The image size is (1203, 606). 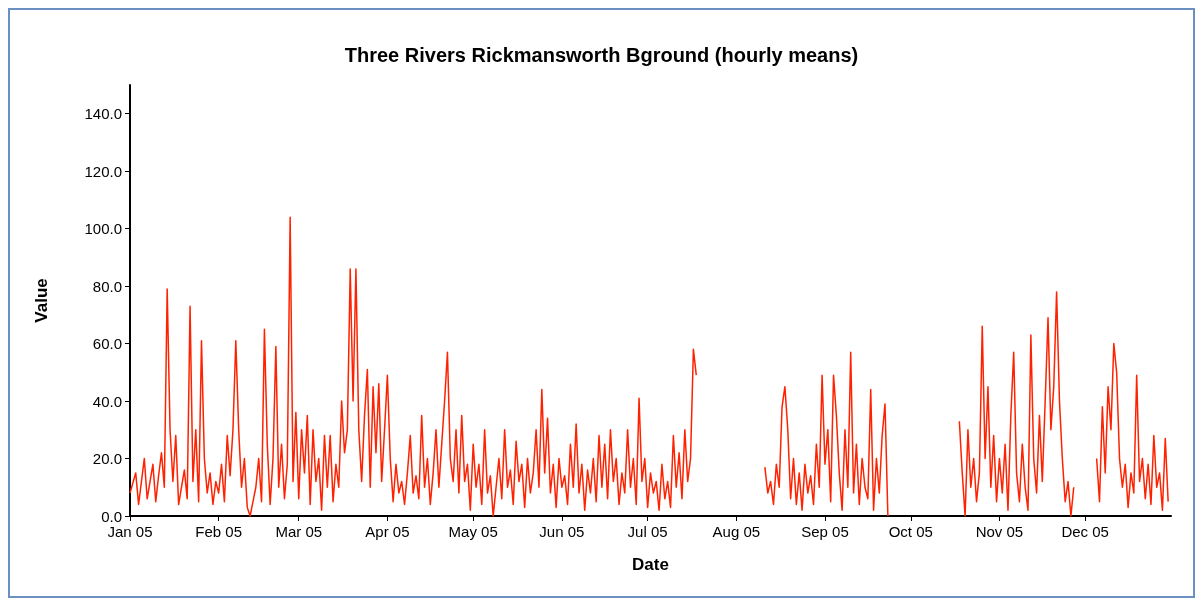 What do you see at coordinates (111, 516) in the screenshot?
I see `y-tick-label: 0.0` at bounding box center [111, 516].